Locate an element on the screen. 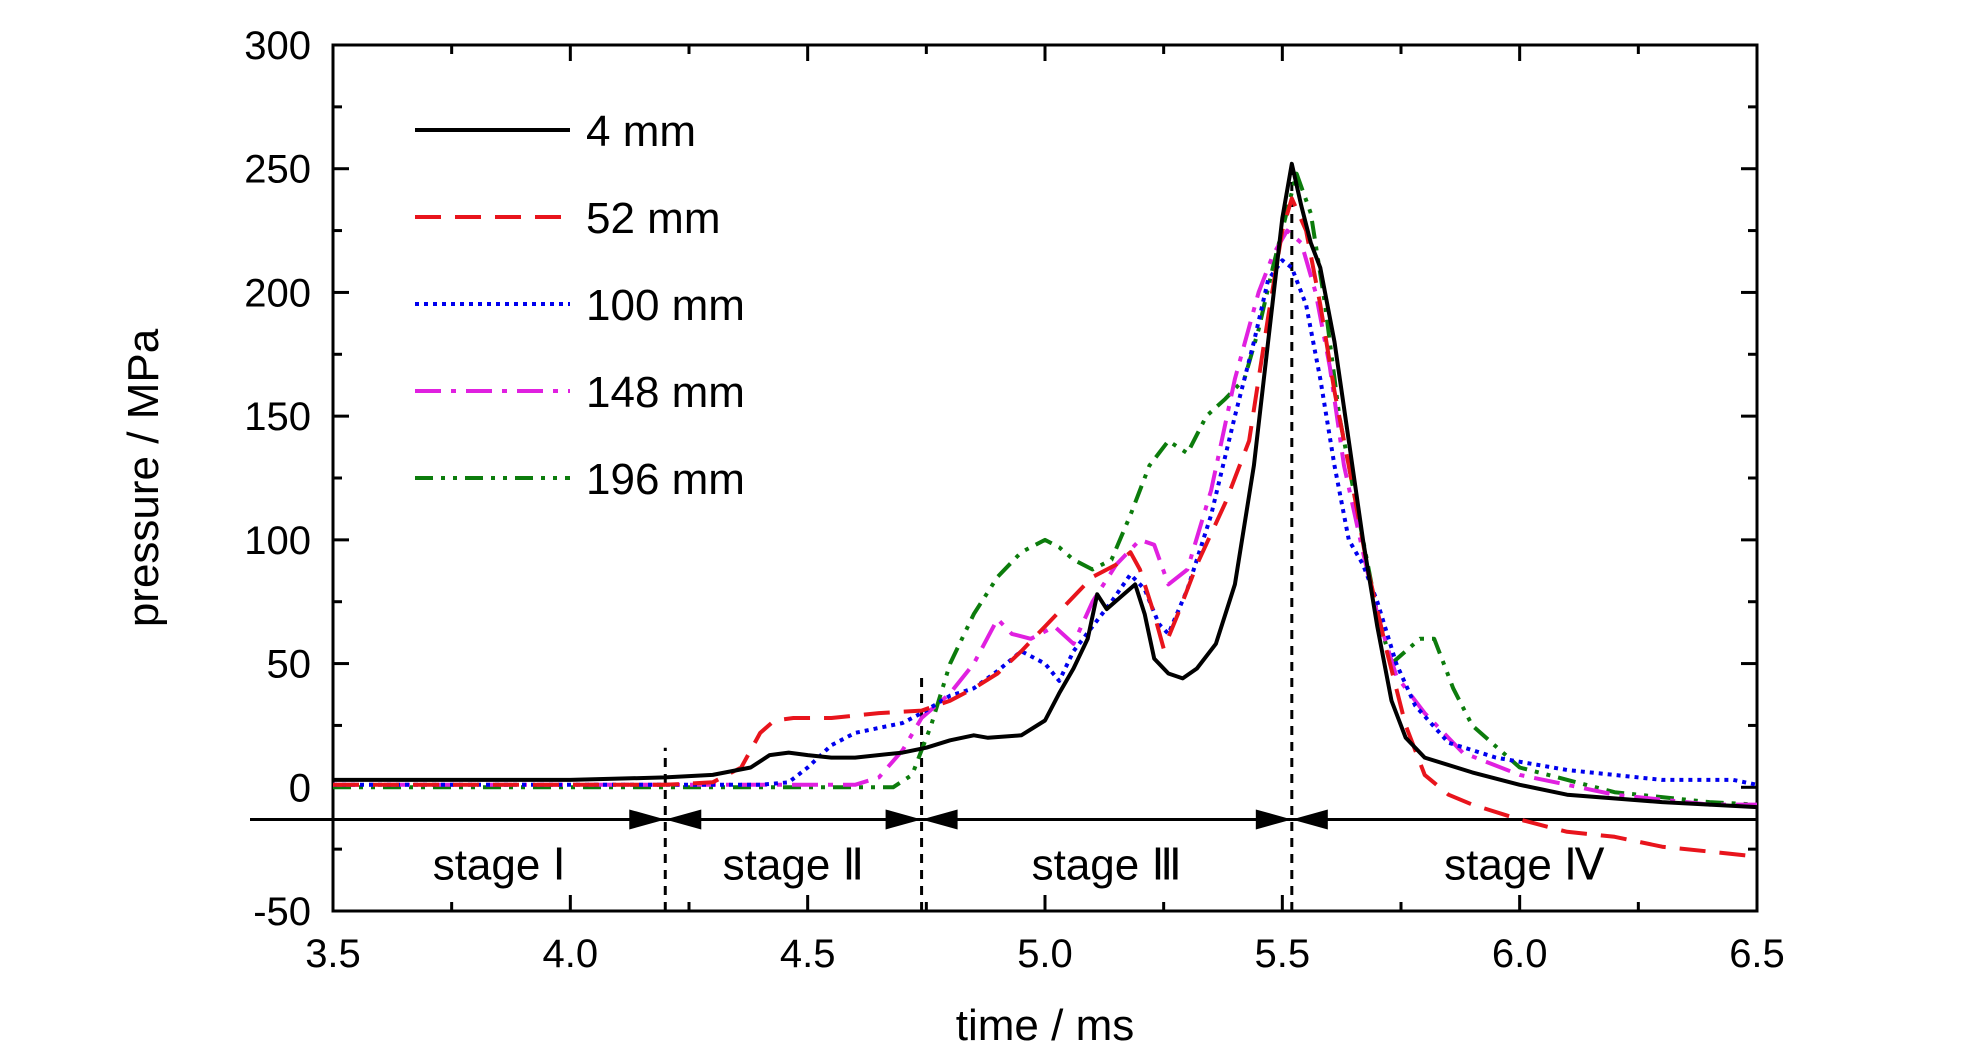 The image size is (1984, 1062). y-tick-label: 150 is located at coordinates (277, 417).